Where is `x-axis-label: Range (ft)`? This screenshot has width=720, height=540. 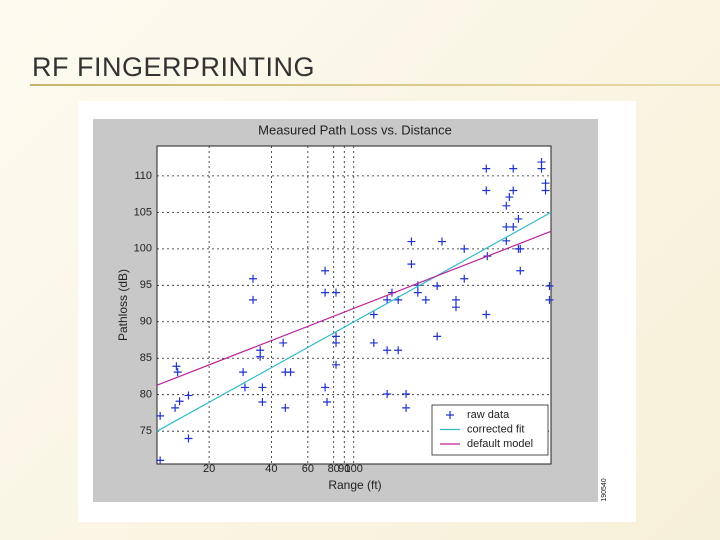 x-axis-label: Range (ft) is located at coordinates (354, 485).